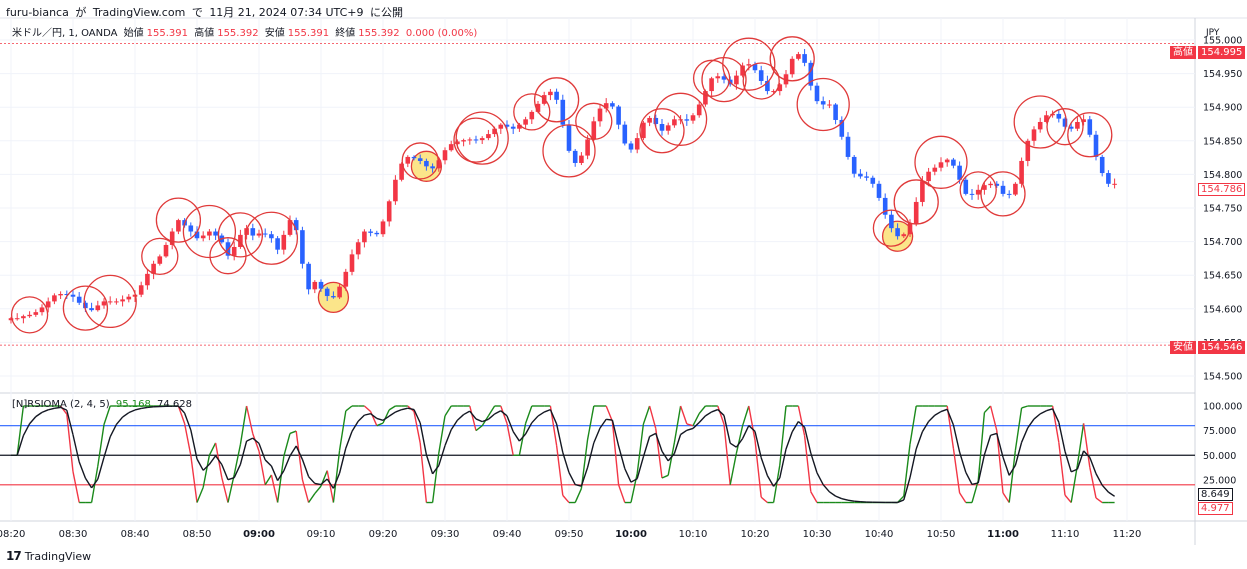  Describe the element at coordinates (65, 33) in the screenshot. I see `symbol-label: 米ドル／円, 1, OANDA` at that location.